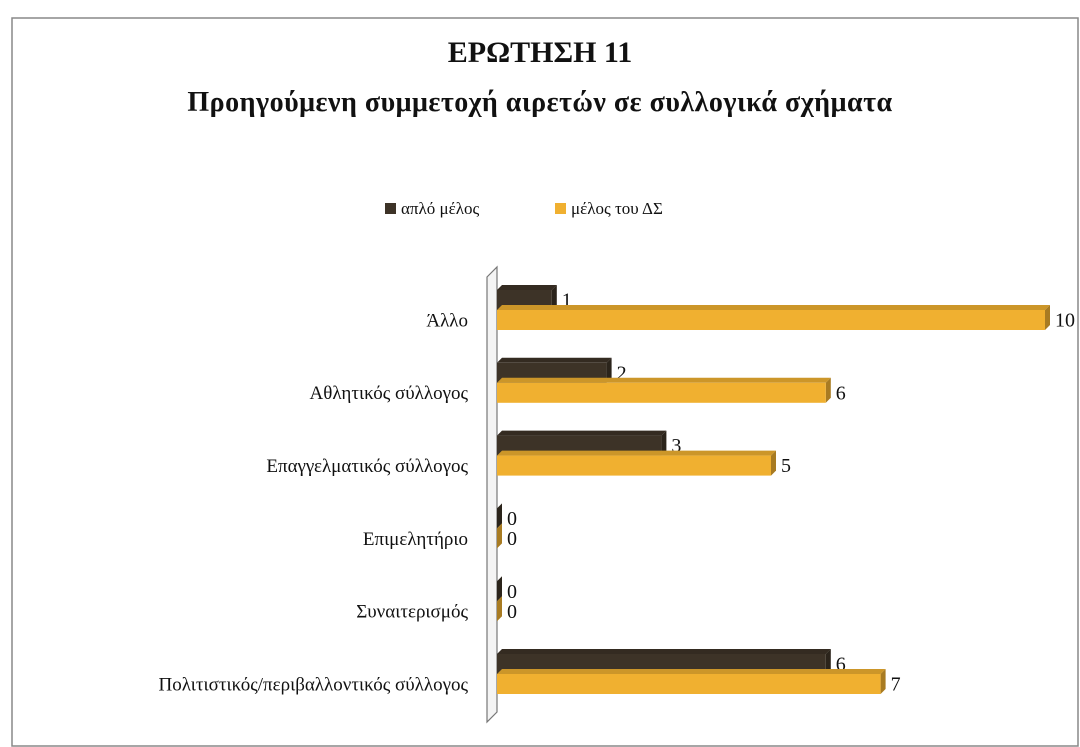  What do you see at coordinates (367, 466) in the screenshot?
I see `y-tick-label: Επαγγελματικός σύλλογος` at bounding box center [367, 466].